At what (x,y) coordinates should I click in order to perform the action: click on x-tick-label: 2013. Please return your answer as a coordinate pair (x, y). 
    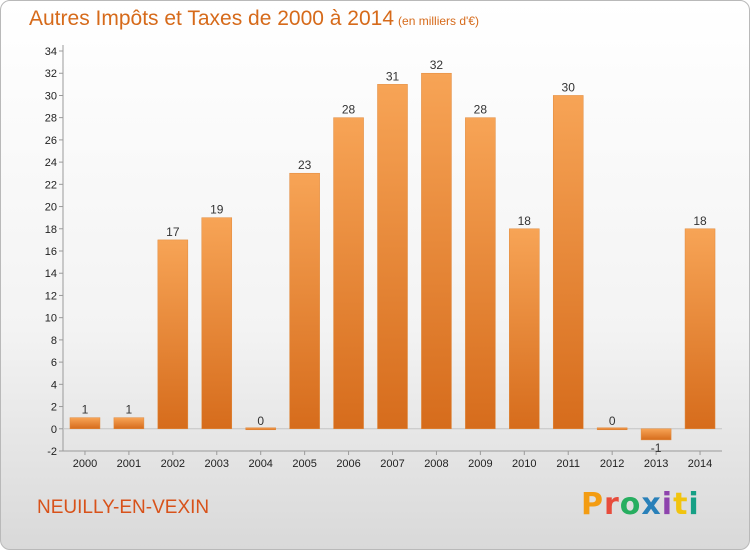
    Looking at the image, I should click on (656, 464).